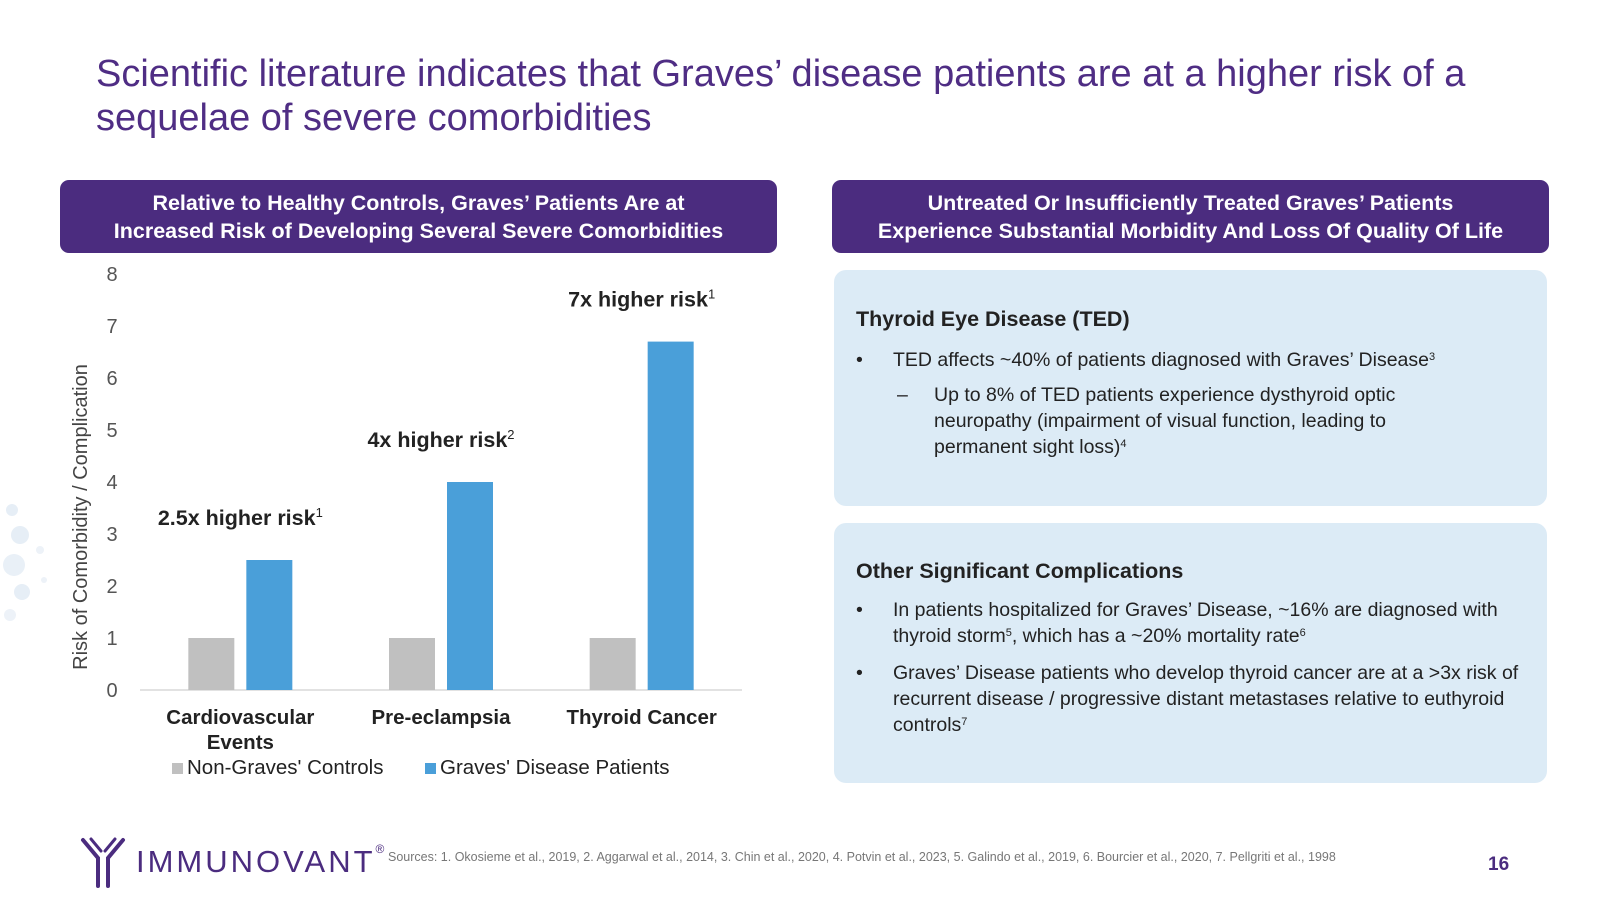  Describe the element at coordinates (1008, 633) in the screenshot. I see `complications-bullet-1-ref-a: 5` at that location.